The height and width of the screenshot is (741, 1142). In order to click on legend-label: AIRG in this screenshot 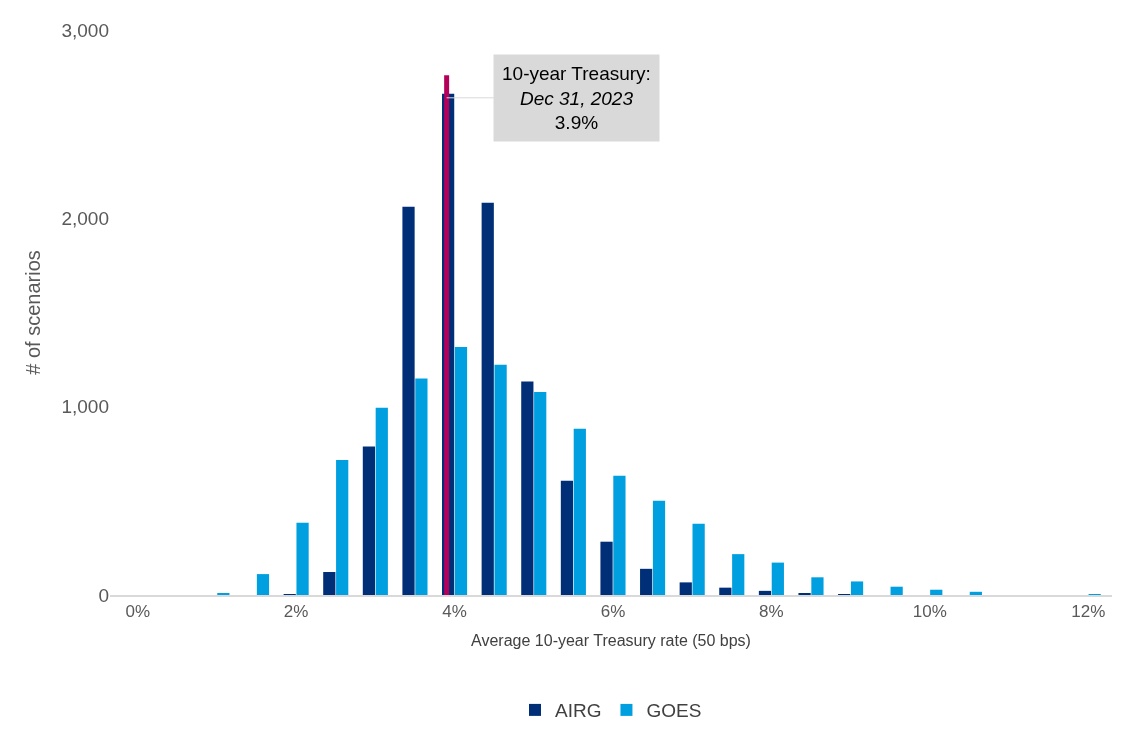, I will do `click(578, 711)`.